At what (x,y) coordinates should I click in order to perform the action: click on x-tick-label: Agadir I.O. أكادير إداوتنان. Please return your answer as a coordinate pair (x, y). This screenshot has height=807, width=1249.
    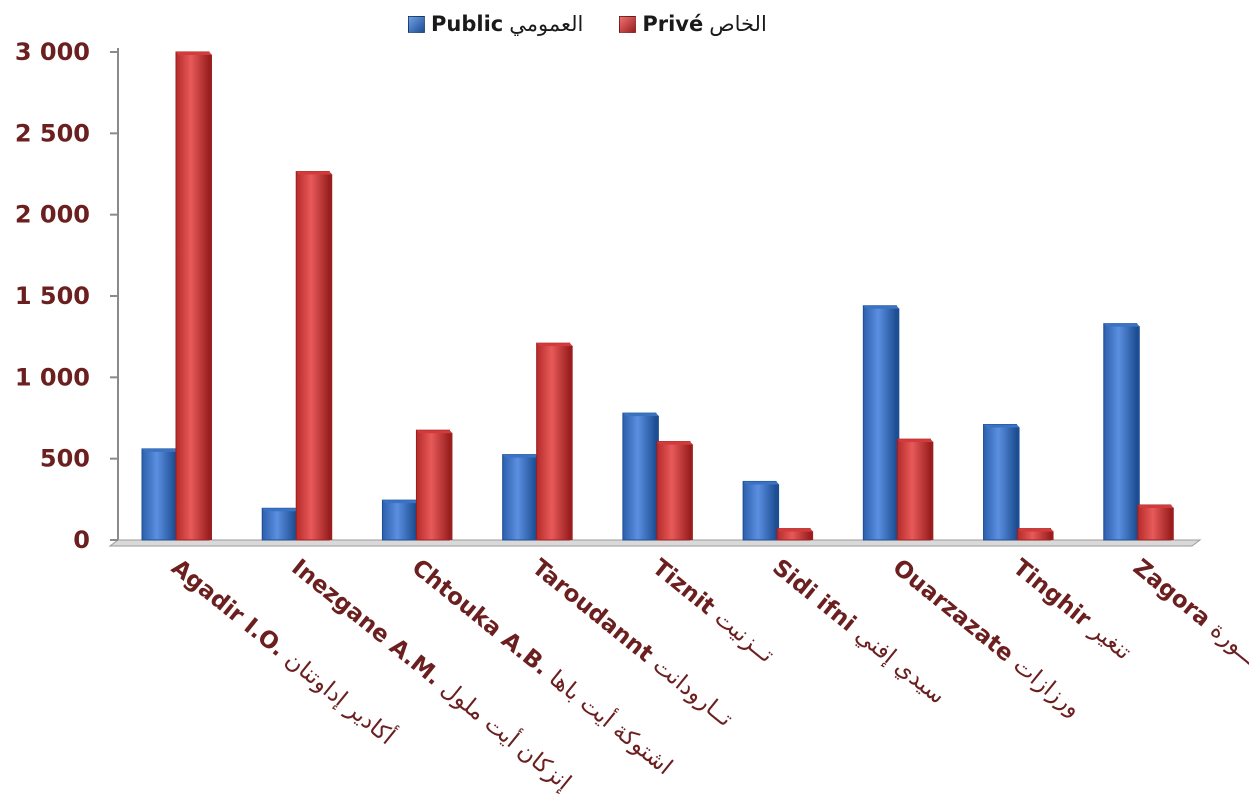
    Looking at the image, I should click on (283, 651).